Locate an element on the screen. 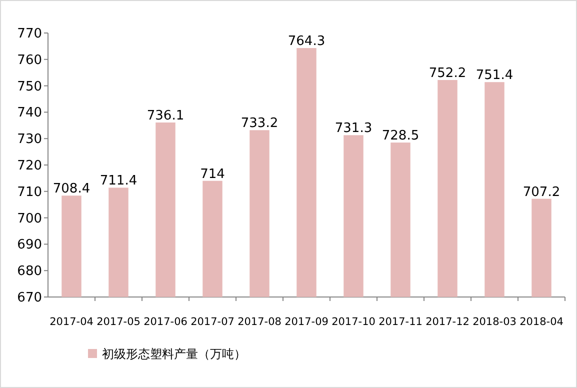 The width and height of the screenshot is (577, 388). data-label: 708.4 is located at coordinates (71, 189).